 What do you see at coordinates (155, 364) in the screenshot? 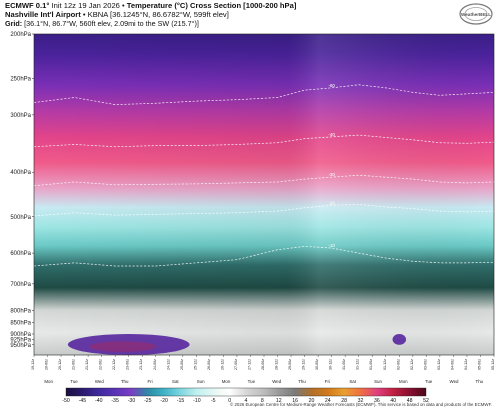
I see `time-tick-label: 24-00z` at bounding box center [155, 364].